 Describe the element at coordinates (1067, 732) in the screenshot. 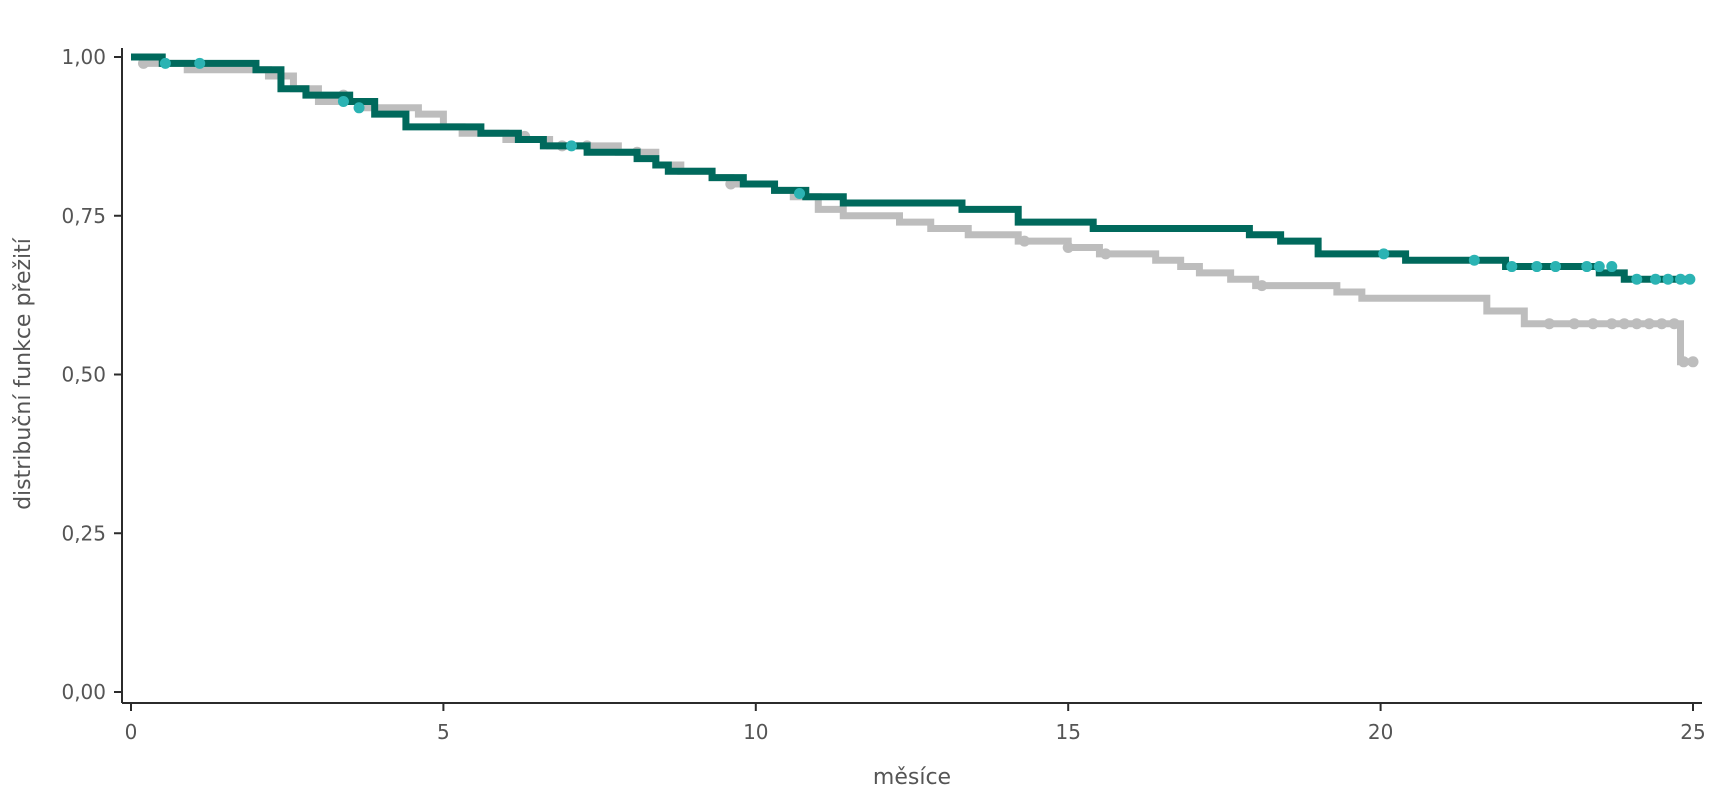

I see `x-tick-label: 15` at that location.